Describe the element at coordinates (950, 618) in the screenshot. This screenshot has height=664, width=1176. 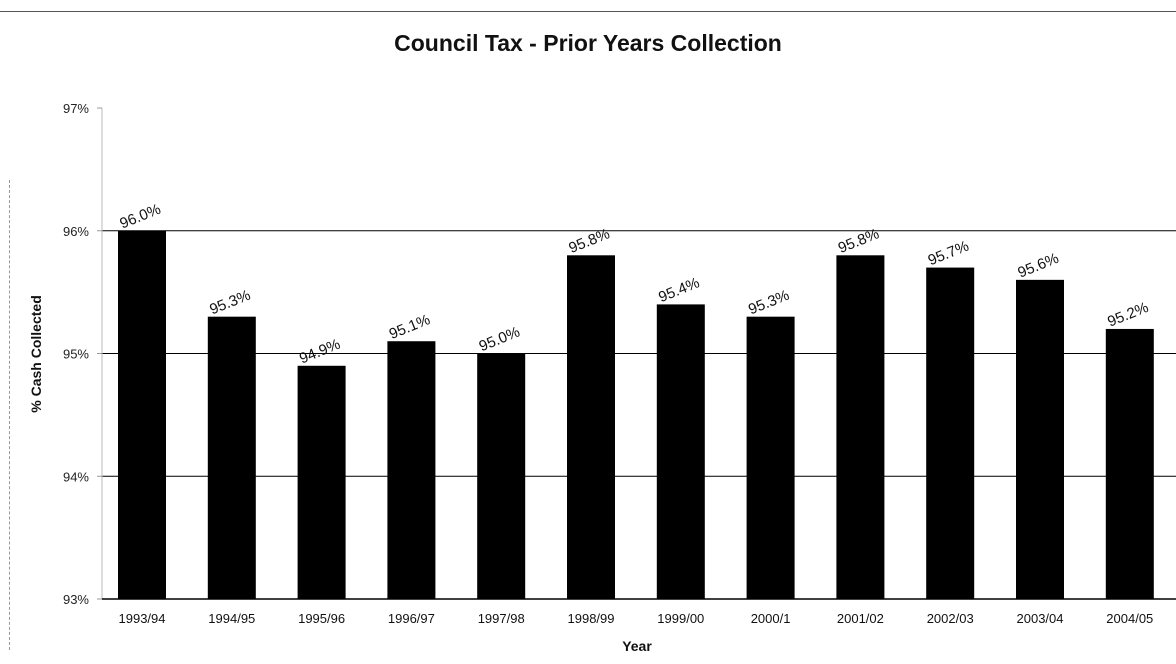
I see `x-tick-label: 2002/03` at that location.